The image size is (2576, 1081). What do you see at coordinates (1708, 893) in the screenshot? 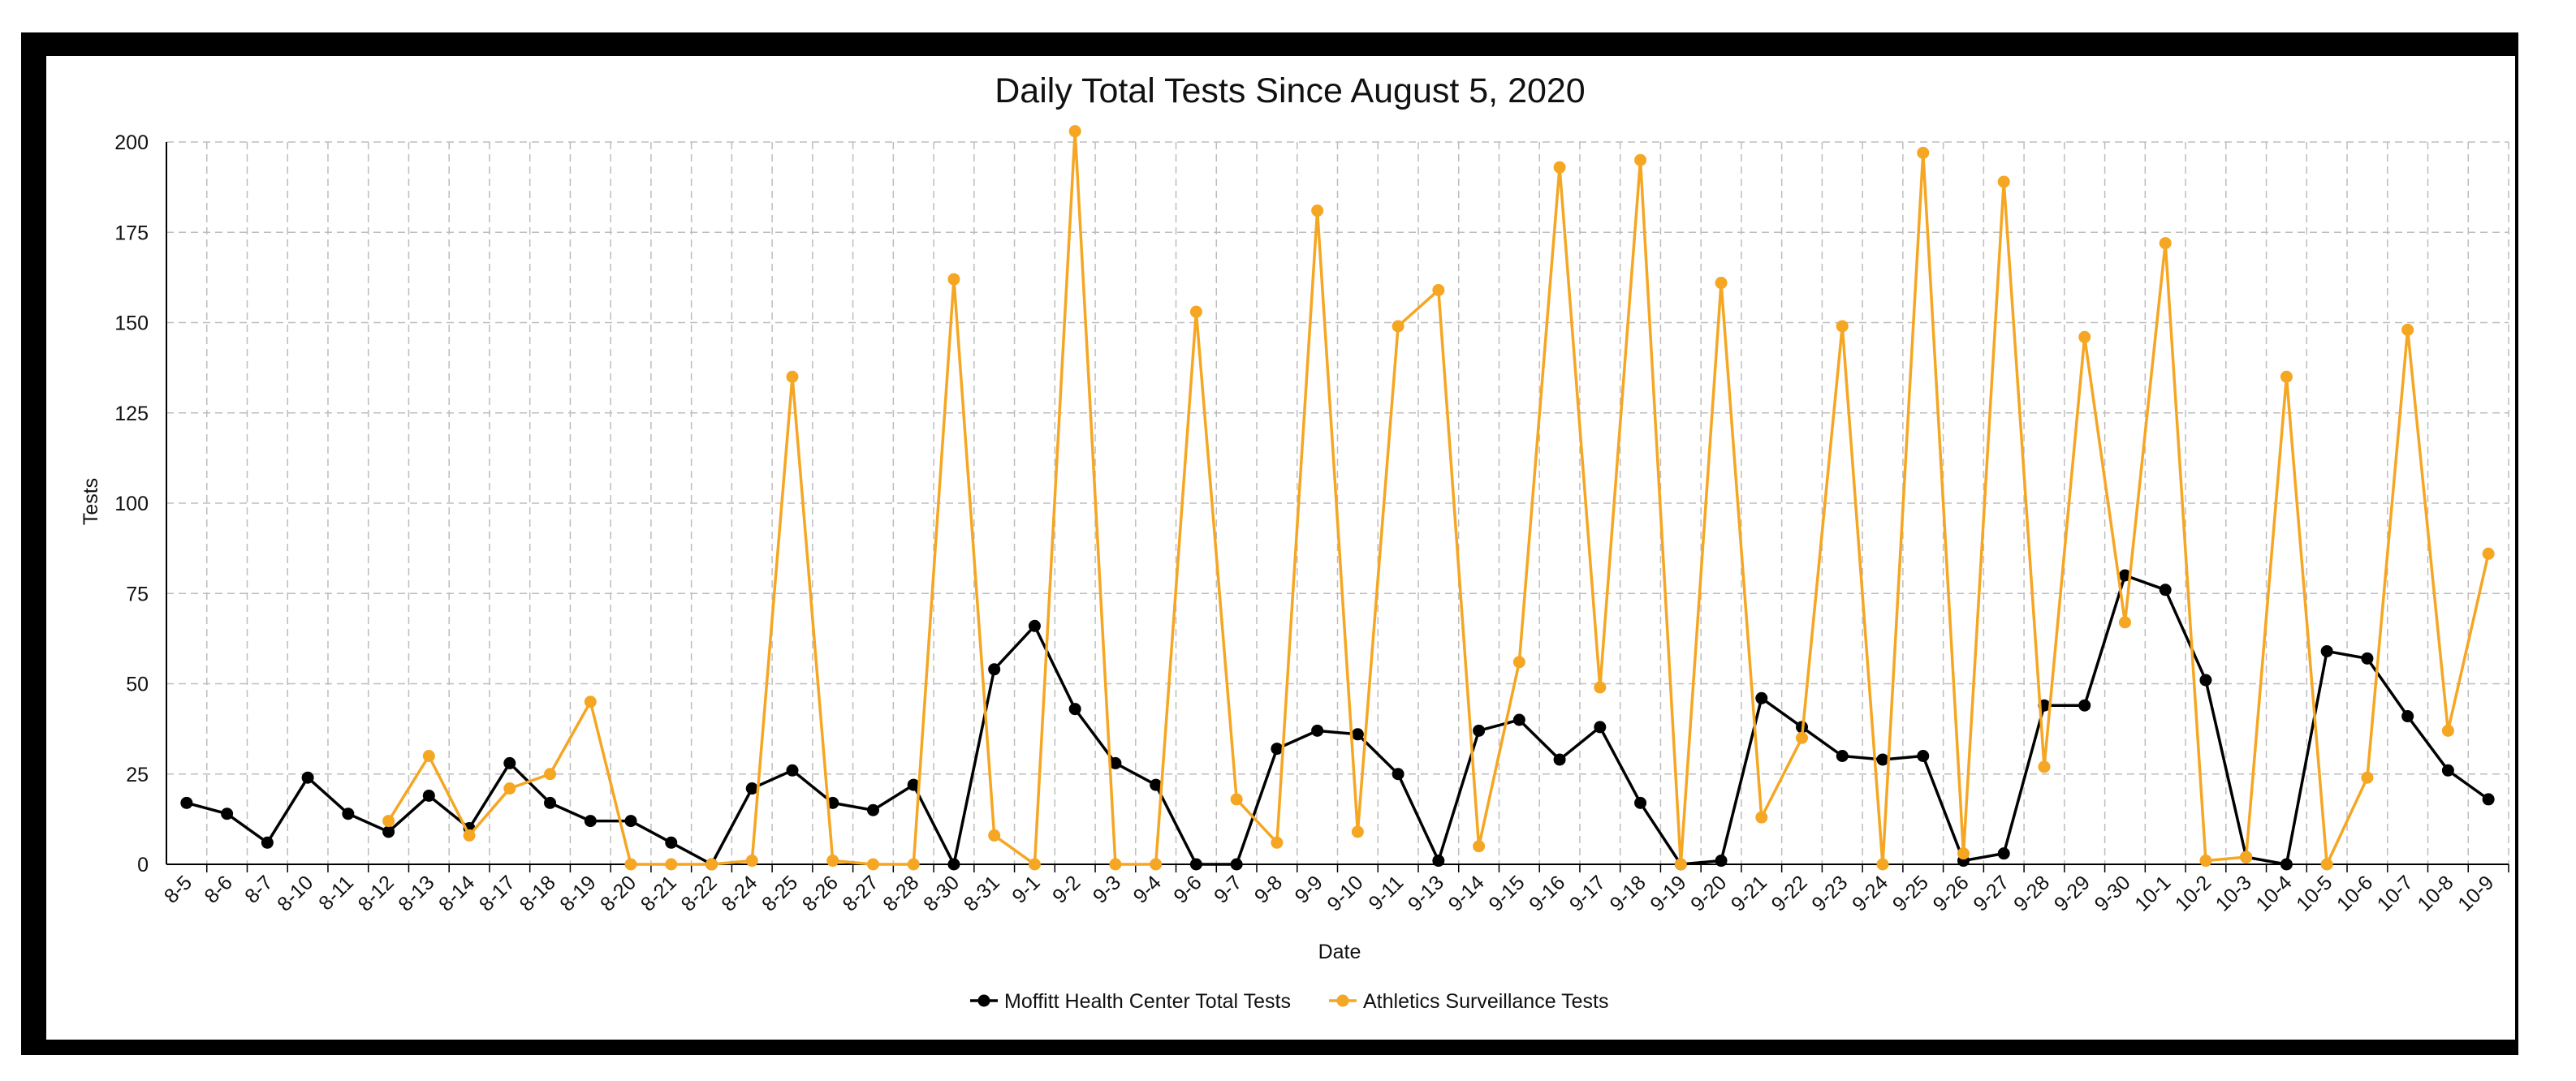
I see `x-tick-label: 9-20` at bounding box center [1708, 893].